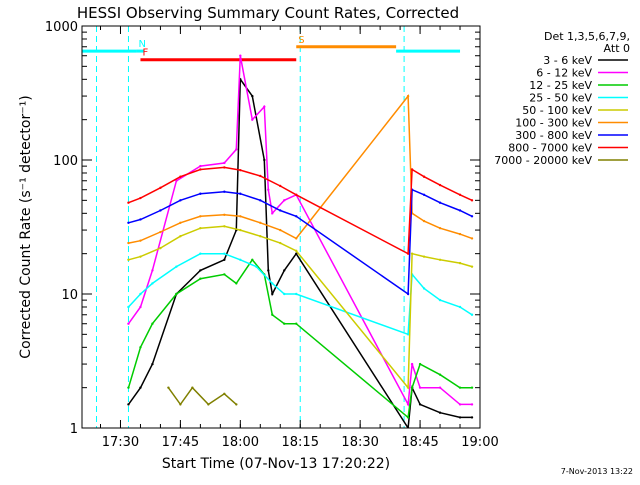 The image size is (640, 485). Describe the element at coordinates (553, 123) in the screenshot. I see `legend-label-5: 100 - 300 keV` at that location.